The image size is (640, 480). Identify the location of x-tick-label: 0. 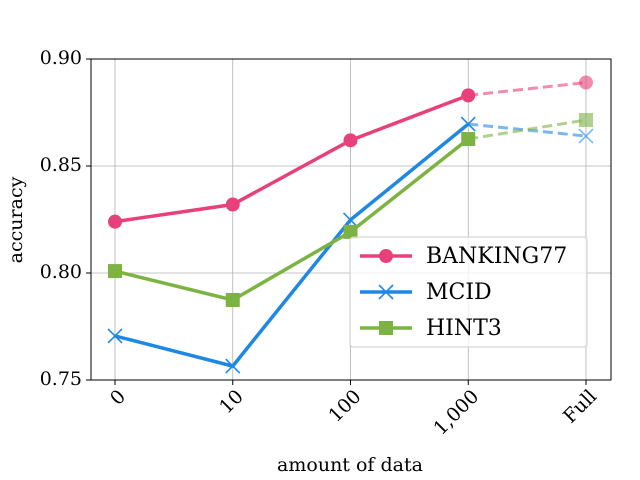
(118, 398).